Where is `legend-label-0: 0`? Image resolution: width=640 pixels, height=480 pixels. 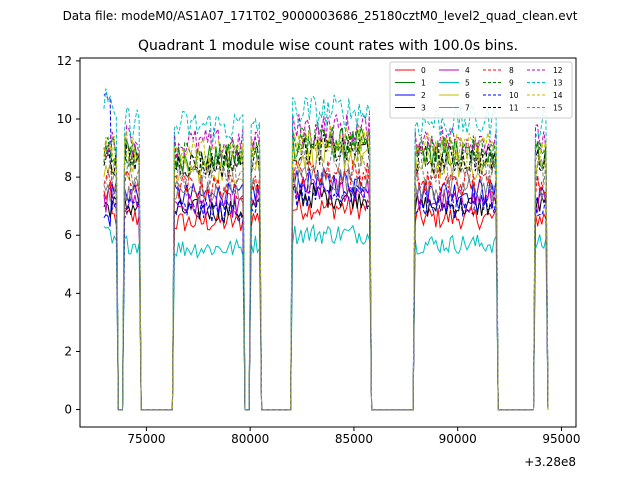 legend-label-0: 0 is located at coordinates (423, 70).